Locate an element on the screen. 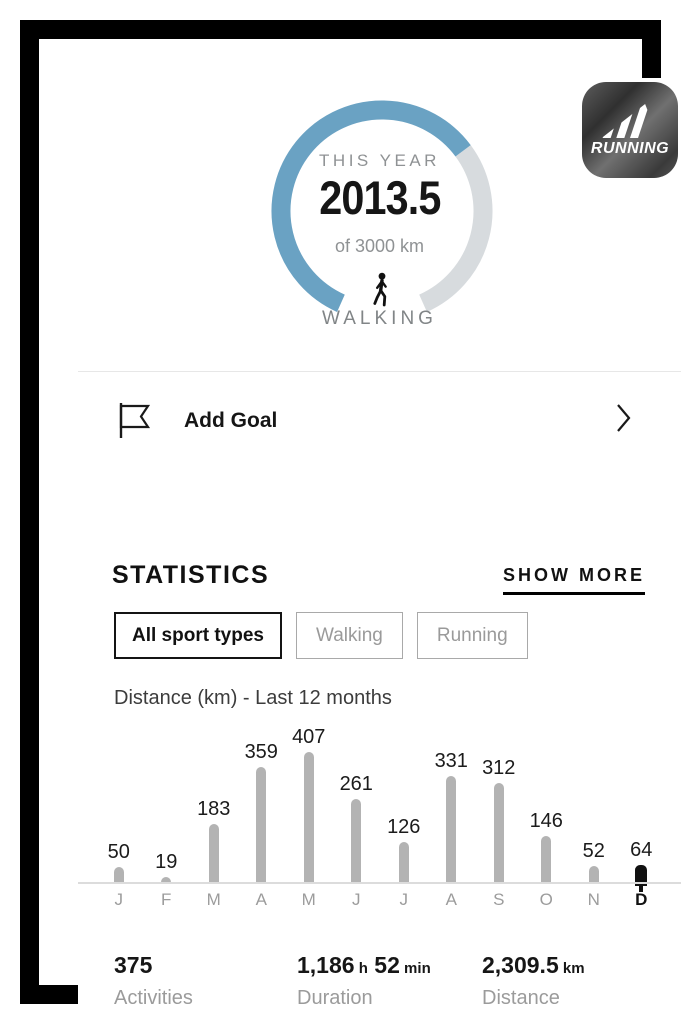 This screenshot has height=1024, width=681. month-tick-label: N is located at coordinates (593, 899).